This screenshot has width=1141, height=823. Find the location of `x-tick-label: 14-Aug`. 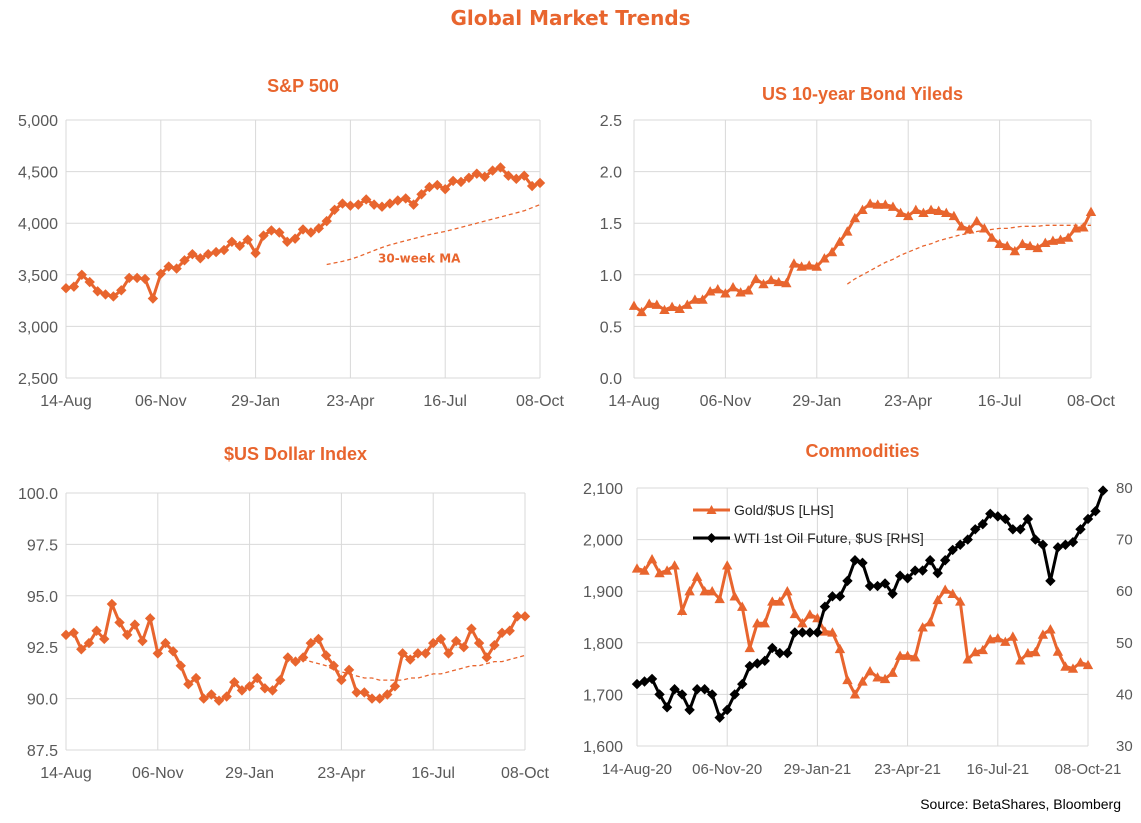

x-tick-label: 14-Aug is located at coordinates (66, 401).